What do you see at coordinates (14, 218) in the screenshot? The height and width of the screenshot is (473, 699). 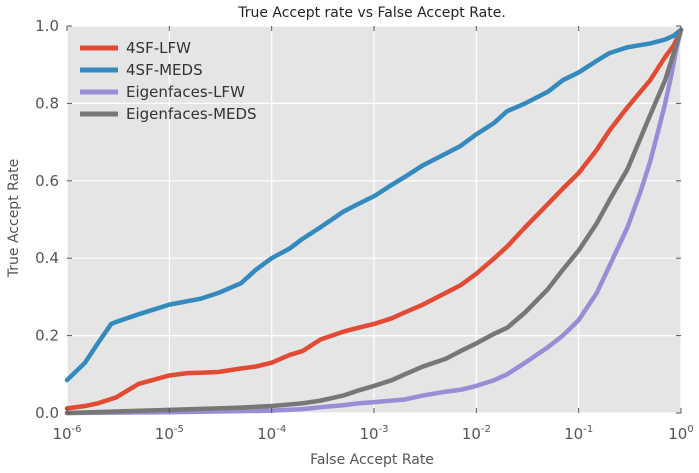 I see `y-axis-label: True Accept Rate` at bounding box center [14, 218].